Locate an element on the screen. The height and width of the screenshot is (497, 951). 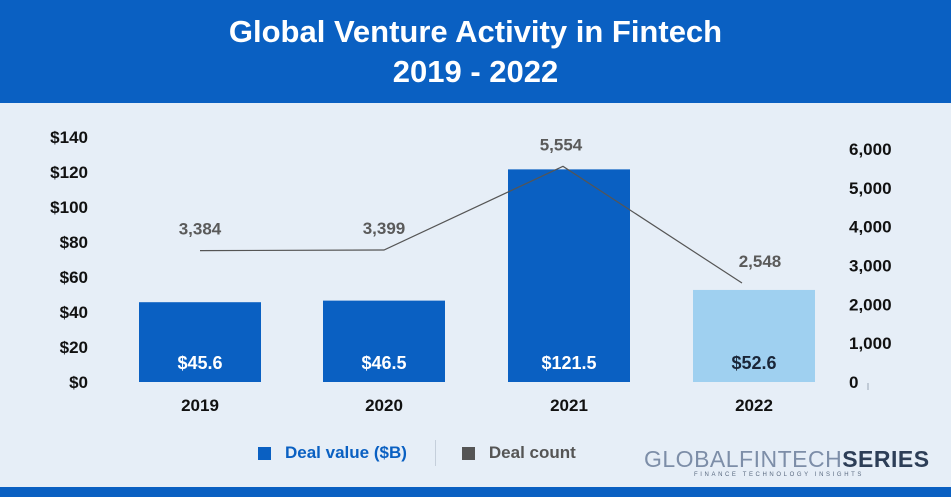
y-left-tick-label: $120 is located at coordinates (69, 172).